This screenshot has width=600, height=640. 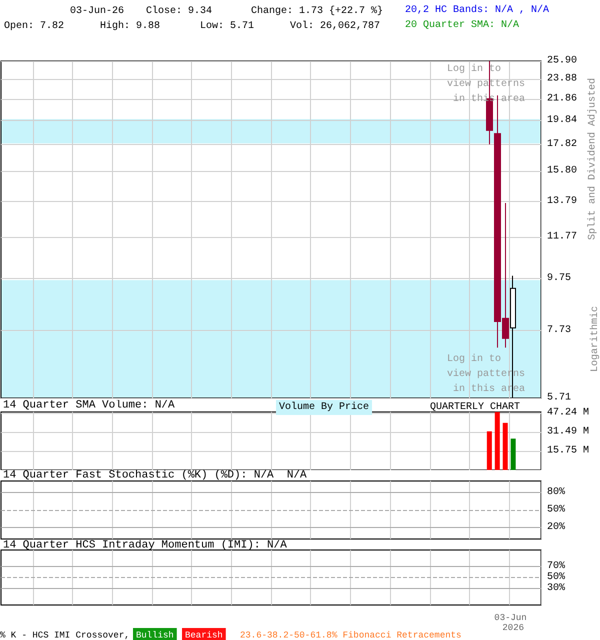 I want to click on text: Logarithmic, so click(x=594, y=339).